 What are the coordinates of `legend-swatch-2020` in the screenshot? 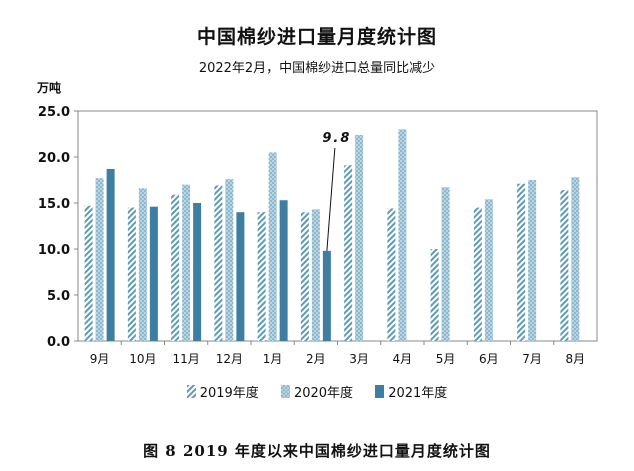 It's located at (285, 391).